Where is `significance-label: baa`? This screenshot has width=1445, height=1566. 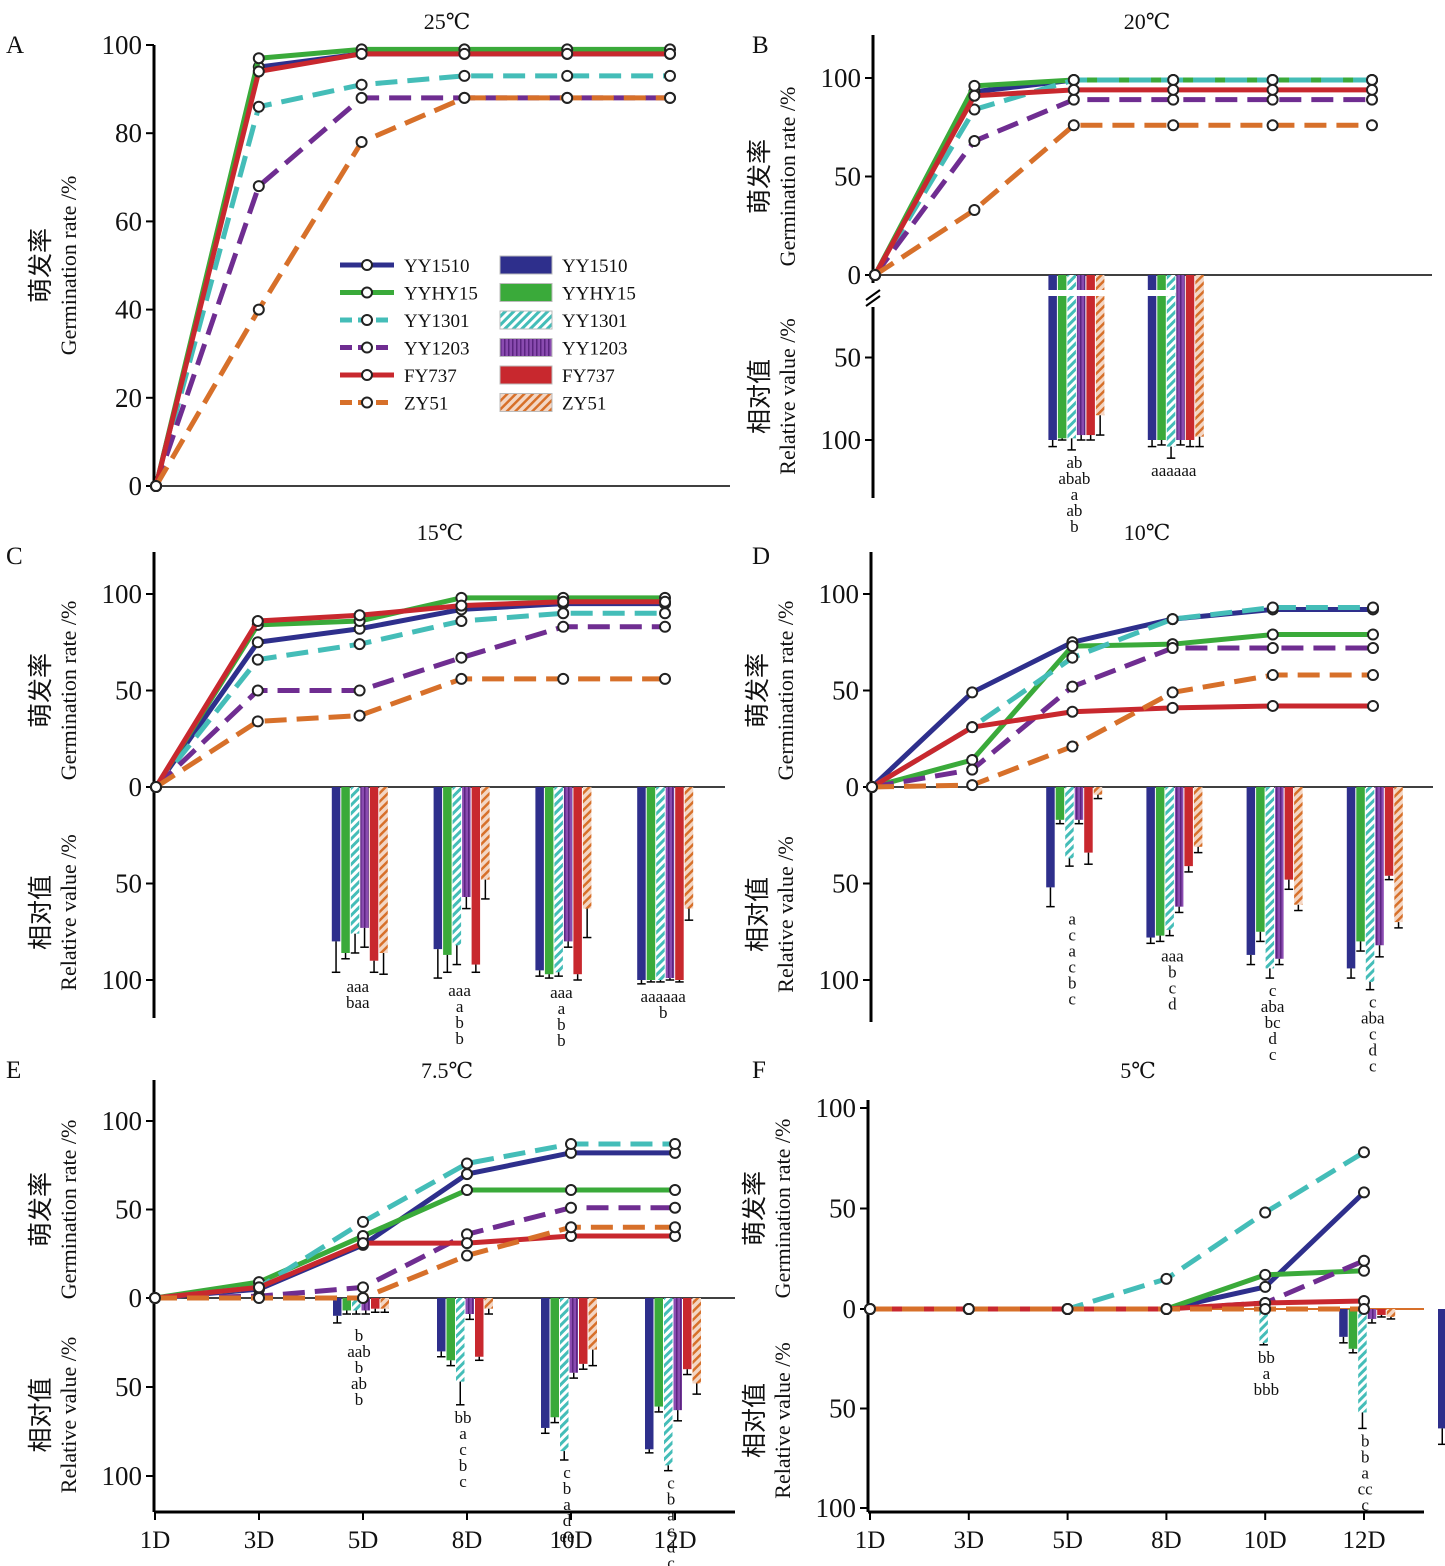
significance-label: baa is located at coordinates (358, 1002).